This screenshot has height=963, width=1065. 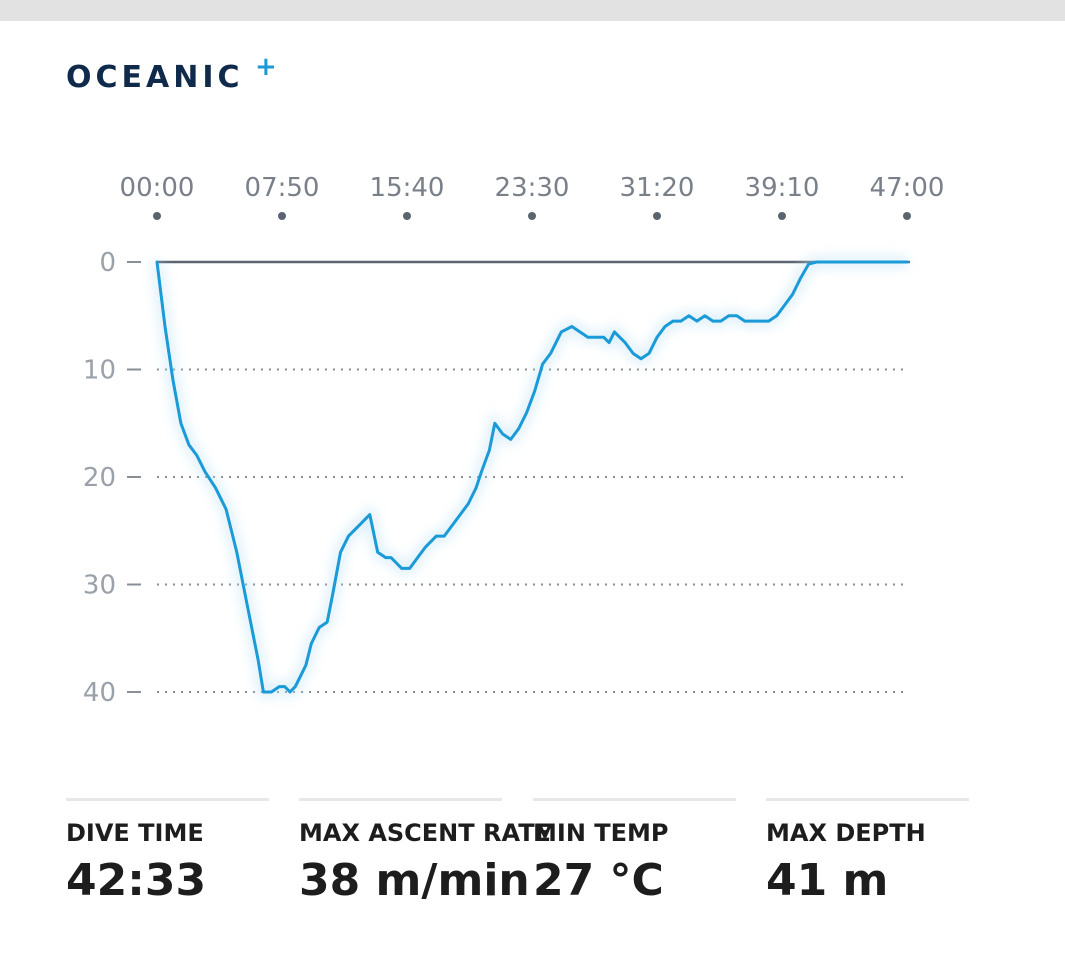 I want to click on x-tick-label: 47:00, so click(x=907, y=188).